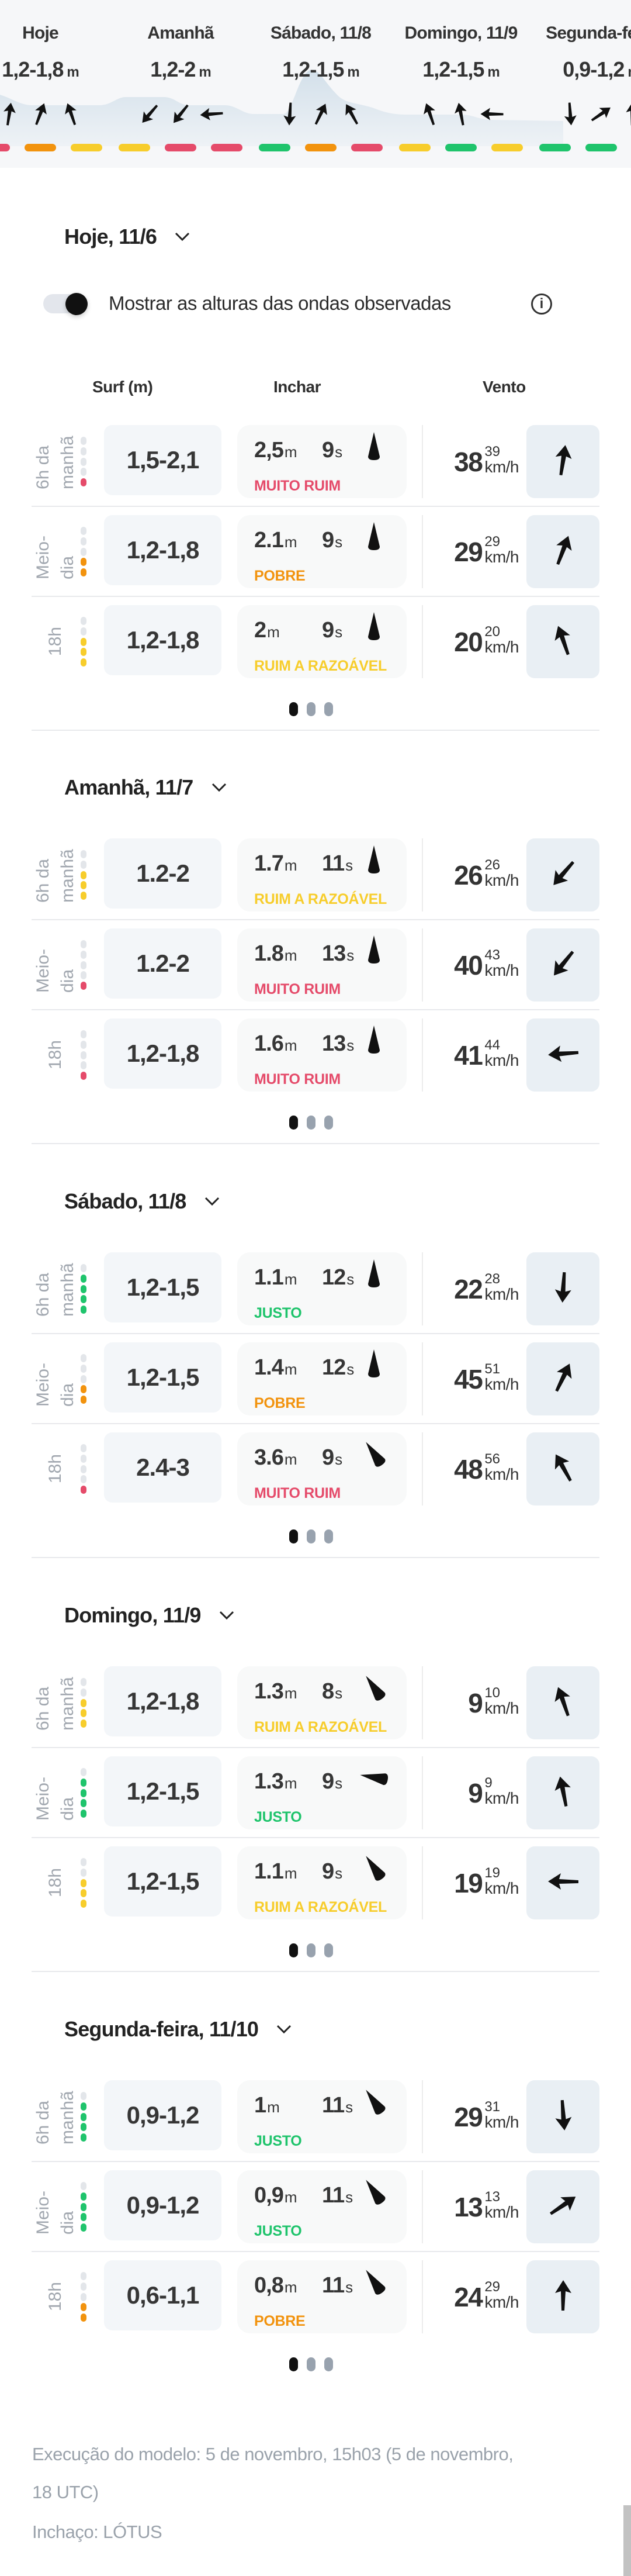  Describe the element at coordinates (468, 1883) in the screenshot. I see `wind-speed-value: 19` at that location.